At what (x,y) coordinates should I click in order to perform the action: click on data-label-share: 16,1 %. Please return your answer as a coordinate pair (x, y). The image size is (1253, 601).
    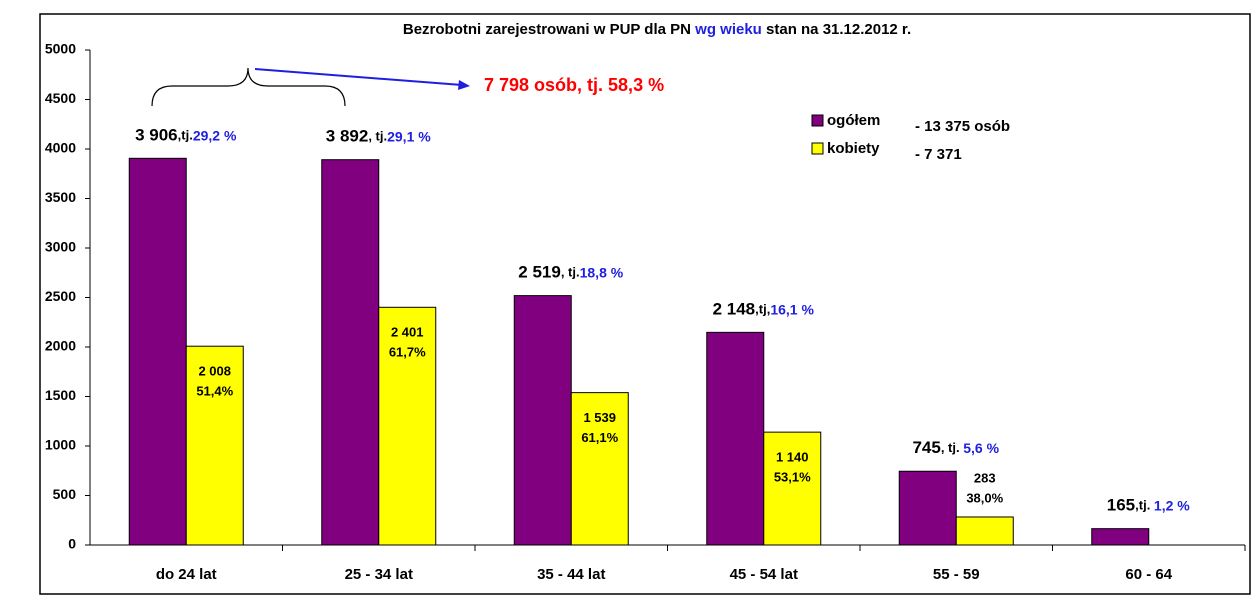
    Looking at the image, I should click on (792, 309).